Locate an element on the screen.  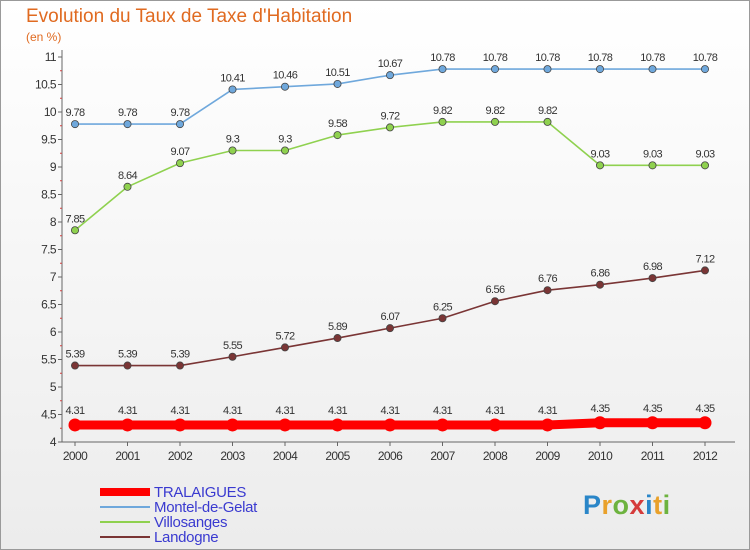
x-tick-label: 2010 is located at coordinates (600, 456).